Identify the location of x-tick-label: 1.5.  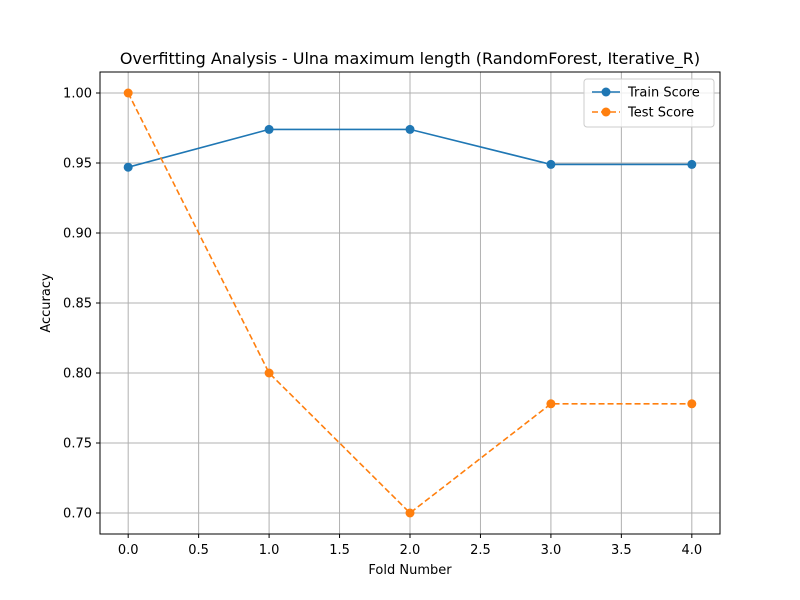
(339, 550).